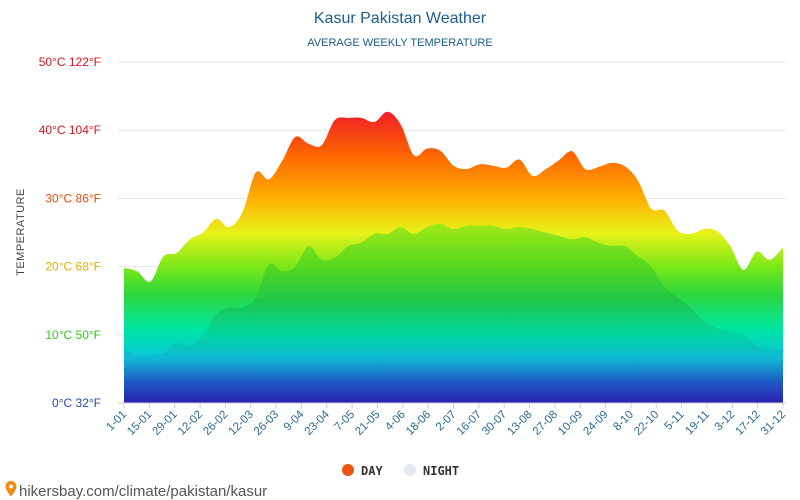 Image resolution: width=800 pixels, height=500 pixels. What do you see at coordinates (70, 62) in the screenshot?
I see `y-tick-label: 50°C 122°F` at bounding box center [70, 62].